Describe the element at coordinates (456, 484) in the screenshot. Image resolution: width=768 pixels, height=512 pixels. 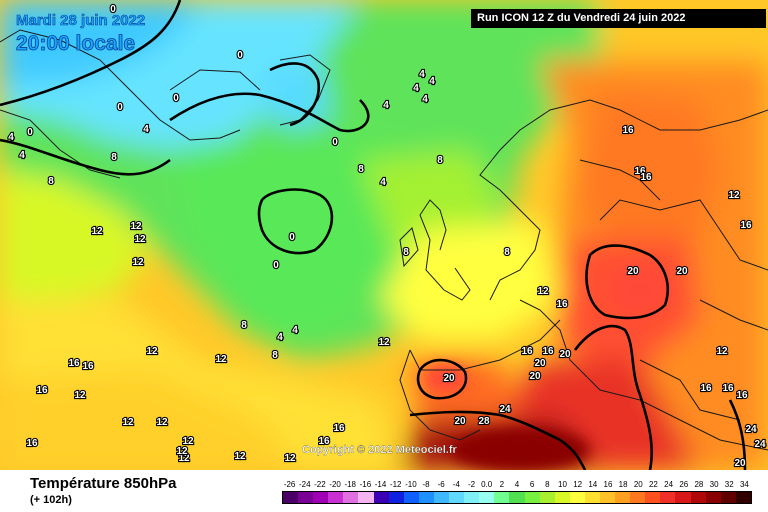
I see `color-scale-tick: -4` at that location.